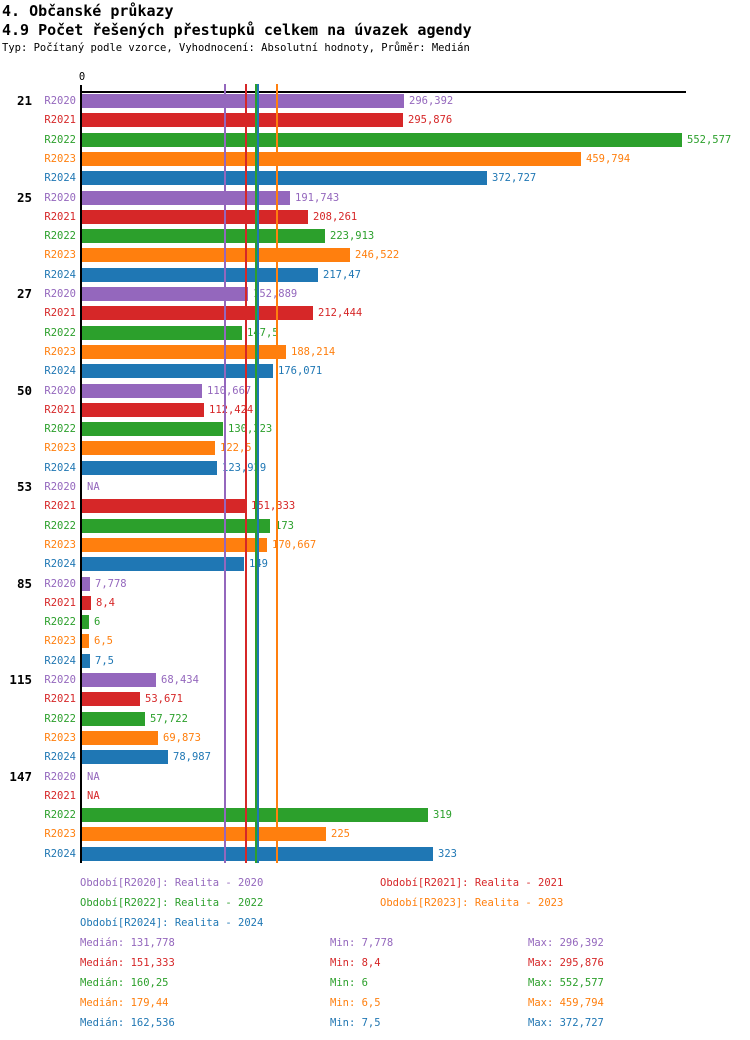  What do you see at coordinates (243, 101) in the screenshot?
I see `bar-21-R2020` at bounding box center [243, 101].